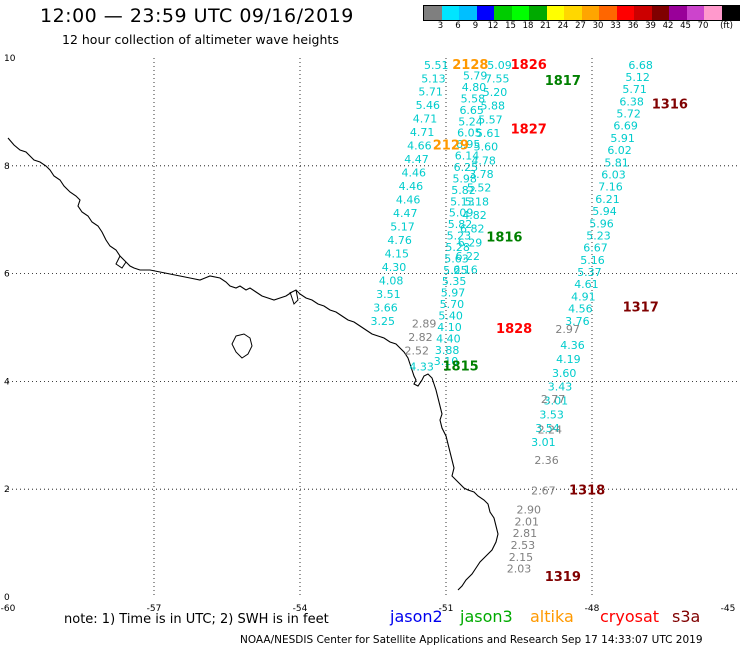 The width and height of the screenshot is (740, 650). I want to click on wave-height-value: 6.38, so click(631, 101).